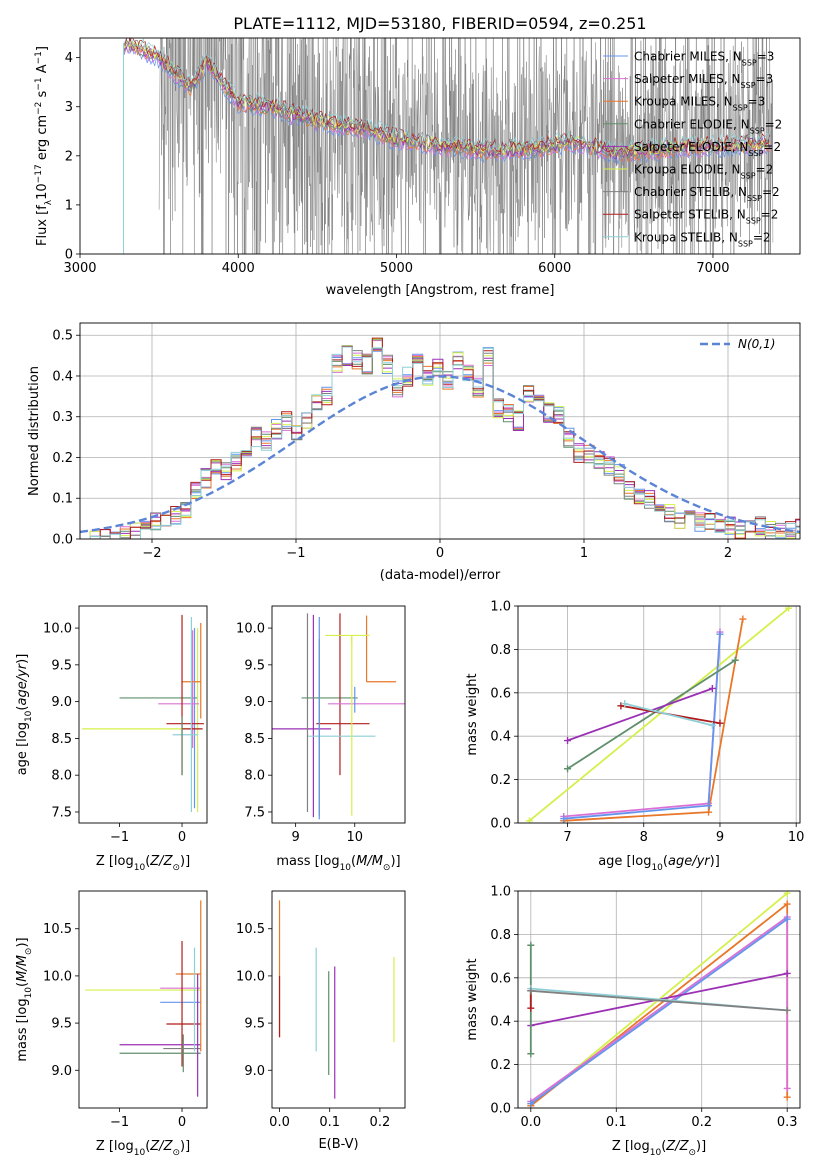  What do you see at coordinates (584, 553) in the screenshot?
I see `residuals-xtick-label: 1` at bounding box center [584, 553].